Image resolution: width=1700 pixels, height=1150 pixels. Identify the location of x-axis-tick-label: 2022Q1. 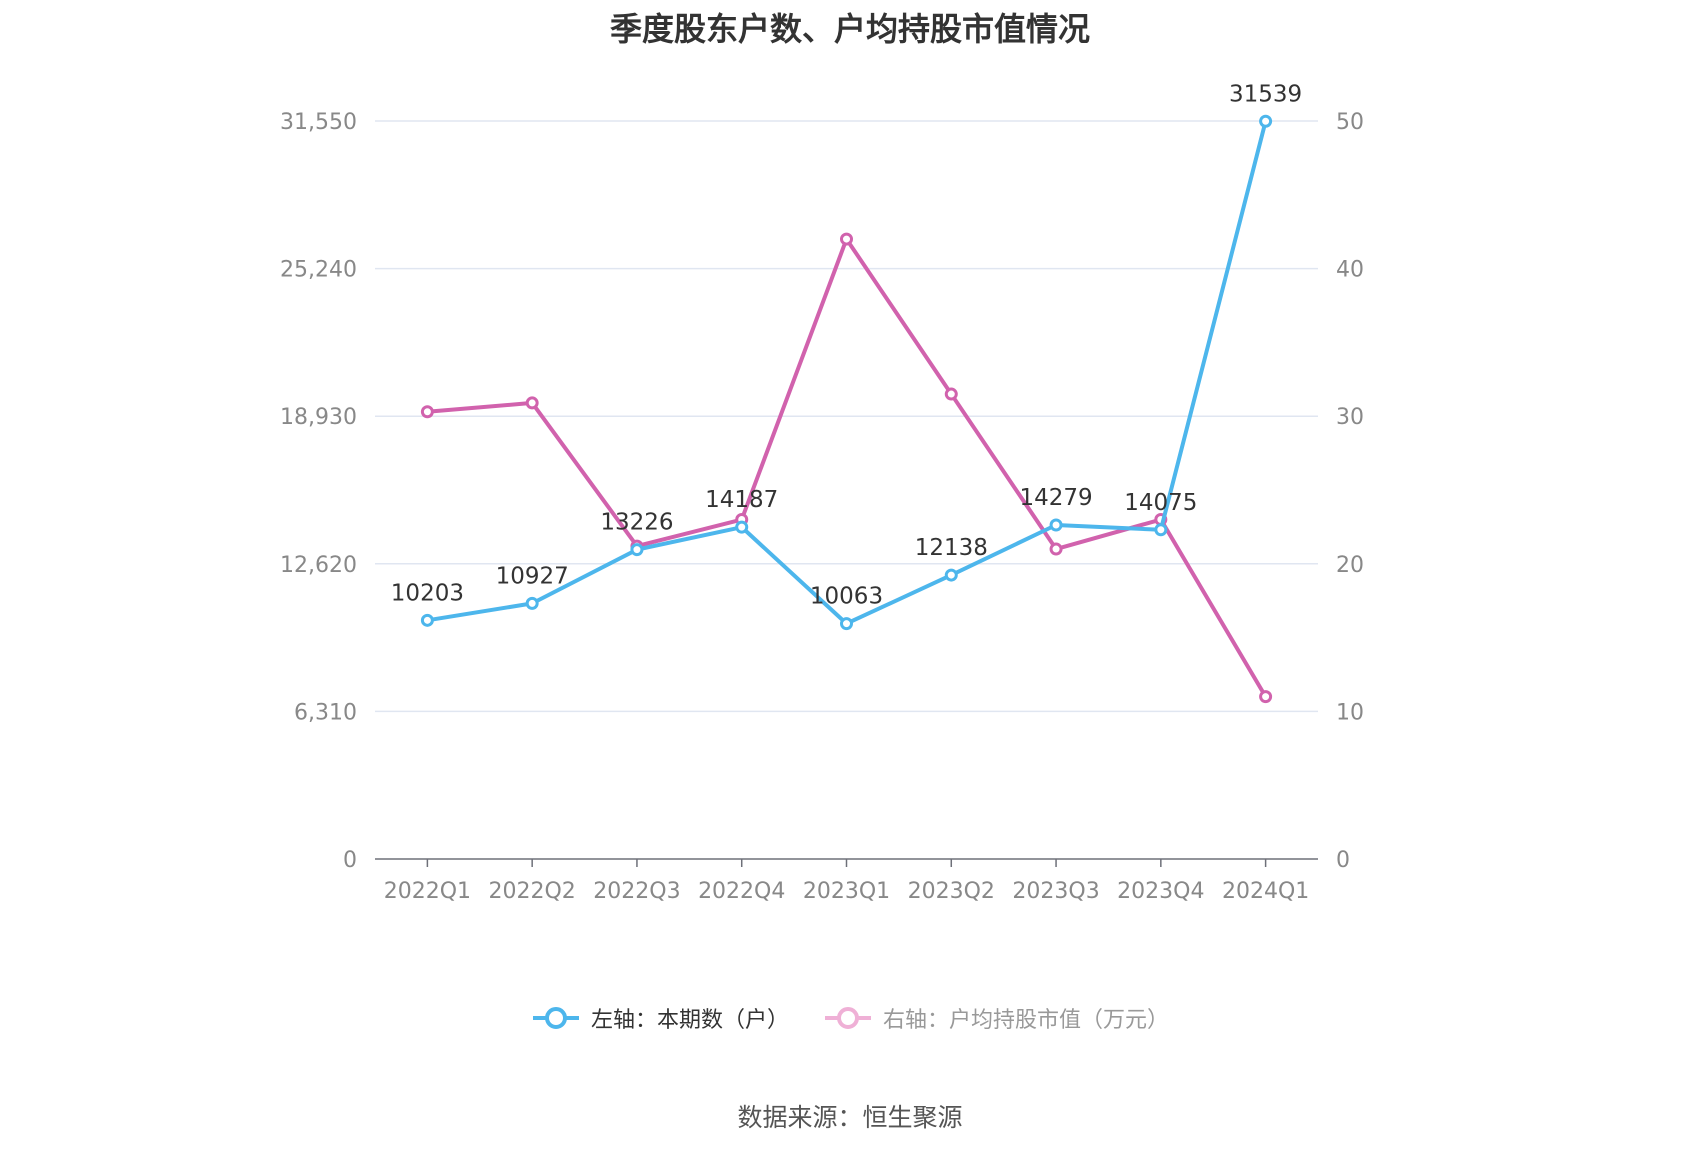
(427, 891).